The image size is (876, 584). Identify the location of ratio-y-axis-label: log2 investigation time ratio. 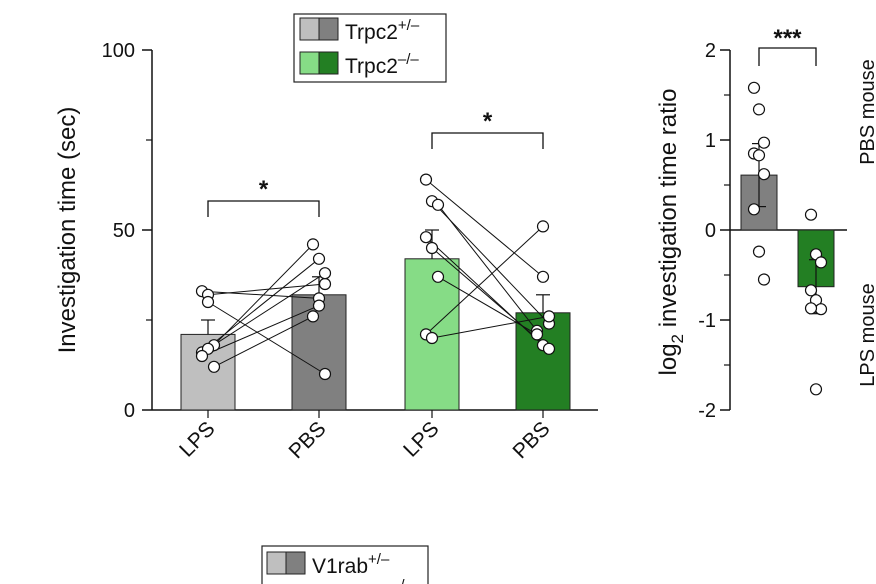
(671, 232).